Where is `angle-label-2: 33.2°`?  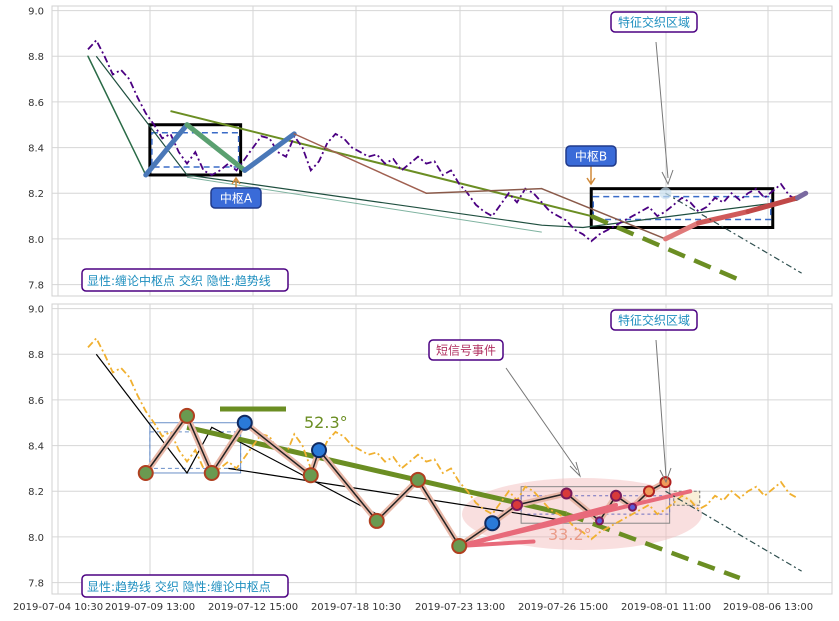 angle-label-2: 33.2° is located at coordinates (570, 534).